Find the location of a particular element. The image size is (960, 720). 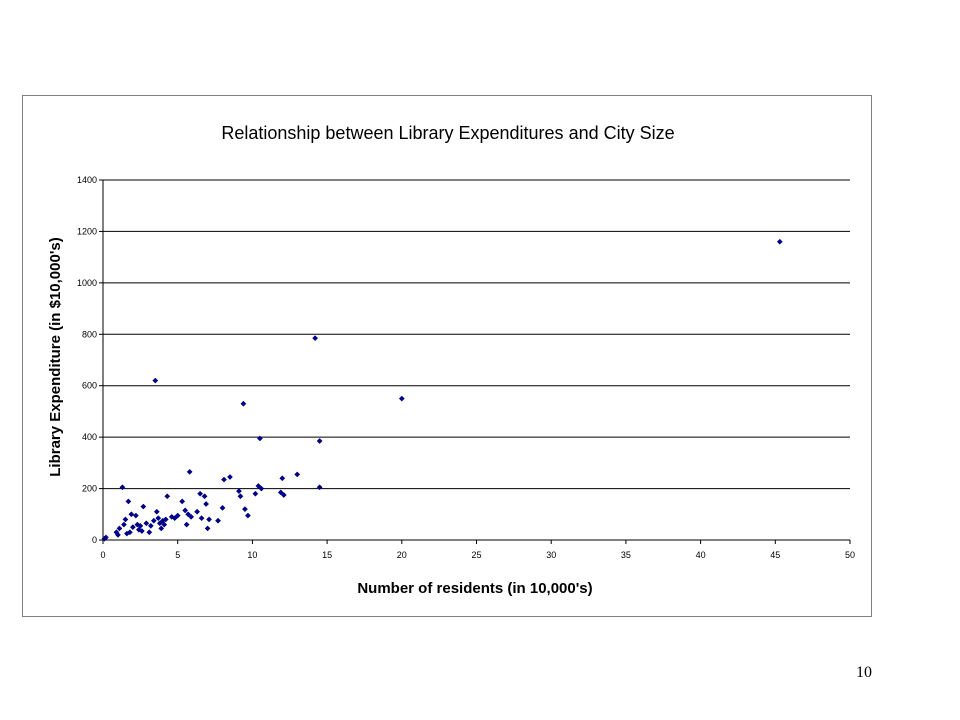

y-tick-label: 0 is located at coordinates (94, 540).